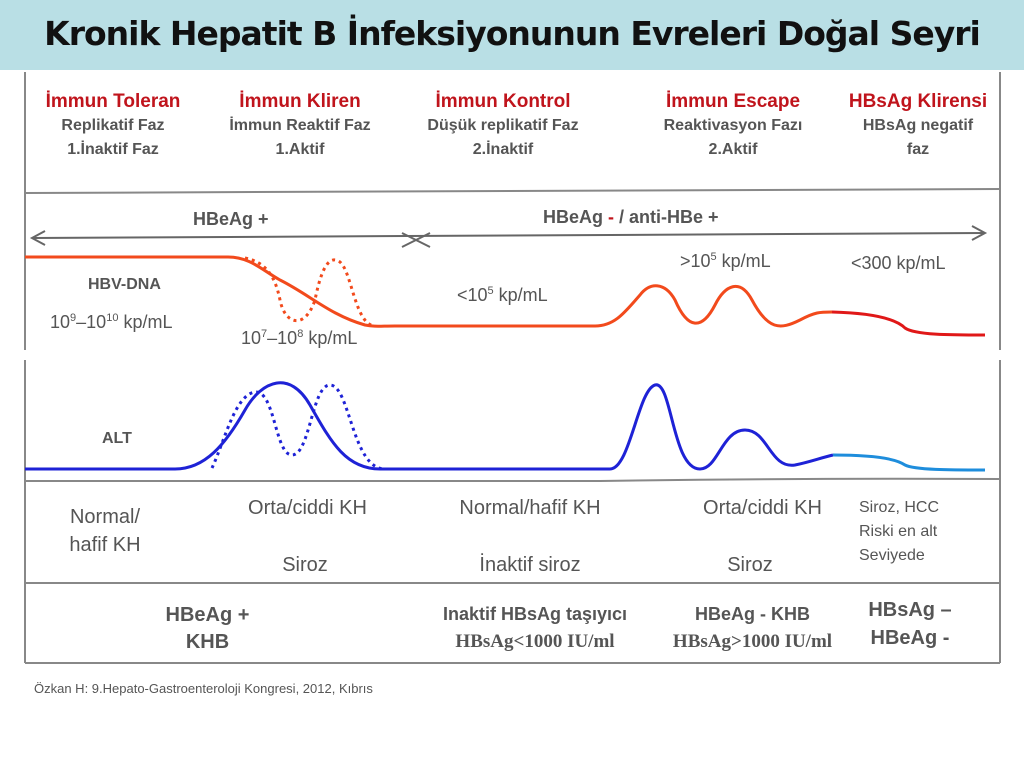  Describe the element at coordinates (725, 261) in the screenshot. I see `hbv-dna-value-escape: >105 kp/mL` at that location.